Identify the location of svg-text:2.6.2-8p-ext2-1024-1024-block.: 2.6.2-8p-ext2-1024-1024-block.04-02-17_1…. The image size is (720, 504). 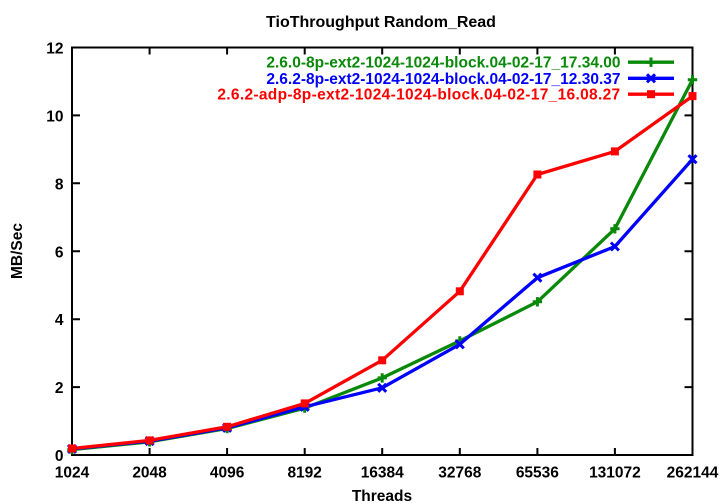
(443, 79).